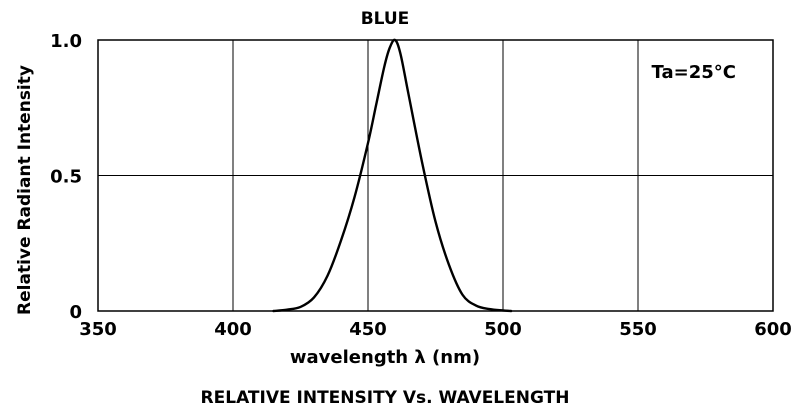 This screenshot has width=804, height=416. I want to click on y-tick-label: 1.0, so click(66, 41).